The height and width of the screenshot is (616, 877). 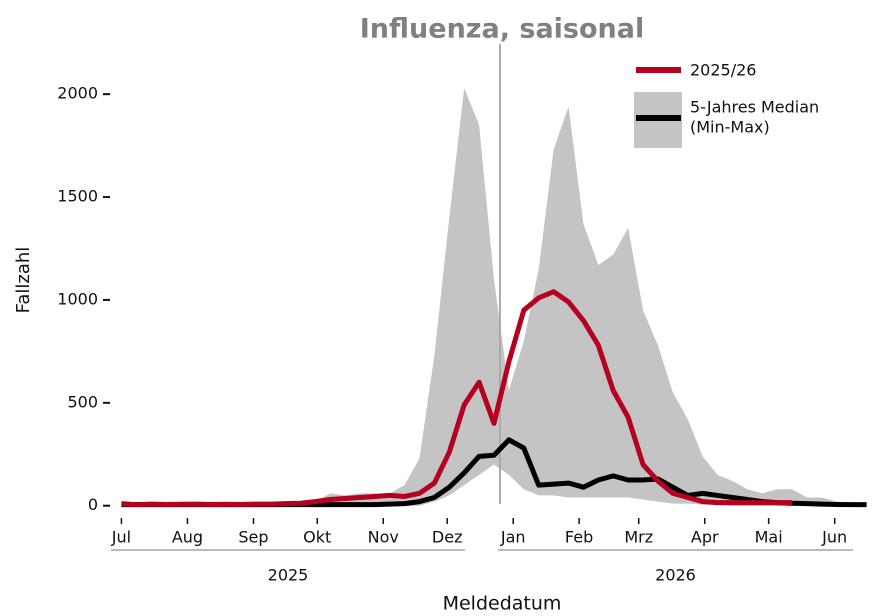 What do you see at coordinates (723, 70) in the screenshot?
I see `legend-label: 2025/26` at bounding box center [723, 70].